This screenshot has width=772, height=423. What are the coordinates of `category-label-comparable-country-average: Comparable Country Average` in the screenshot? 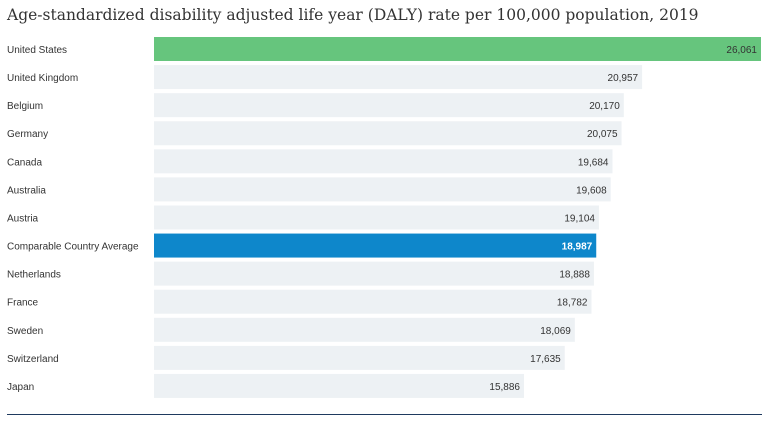 It's located at (73, 247).